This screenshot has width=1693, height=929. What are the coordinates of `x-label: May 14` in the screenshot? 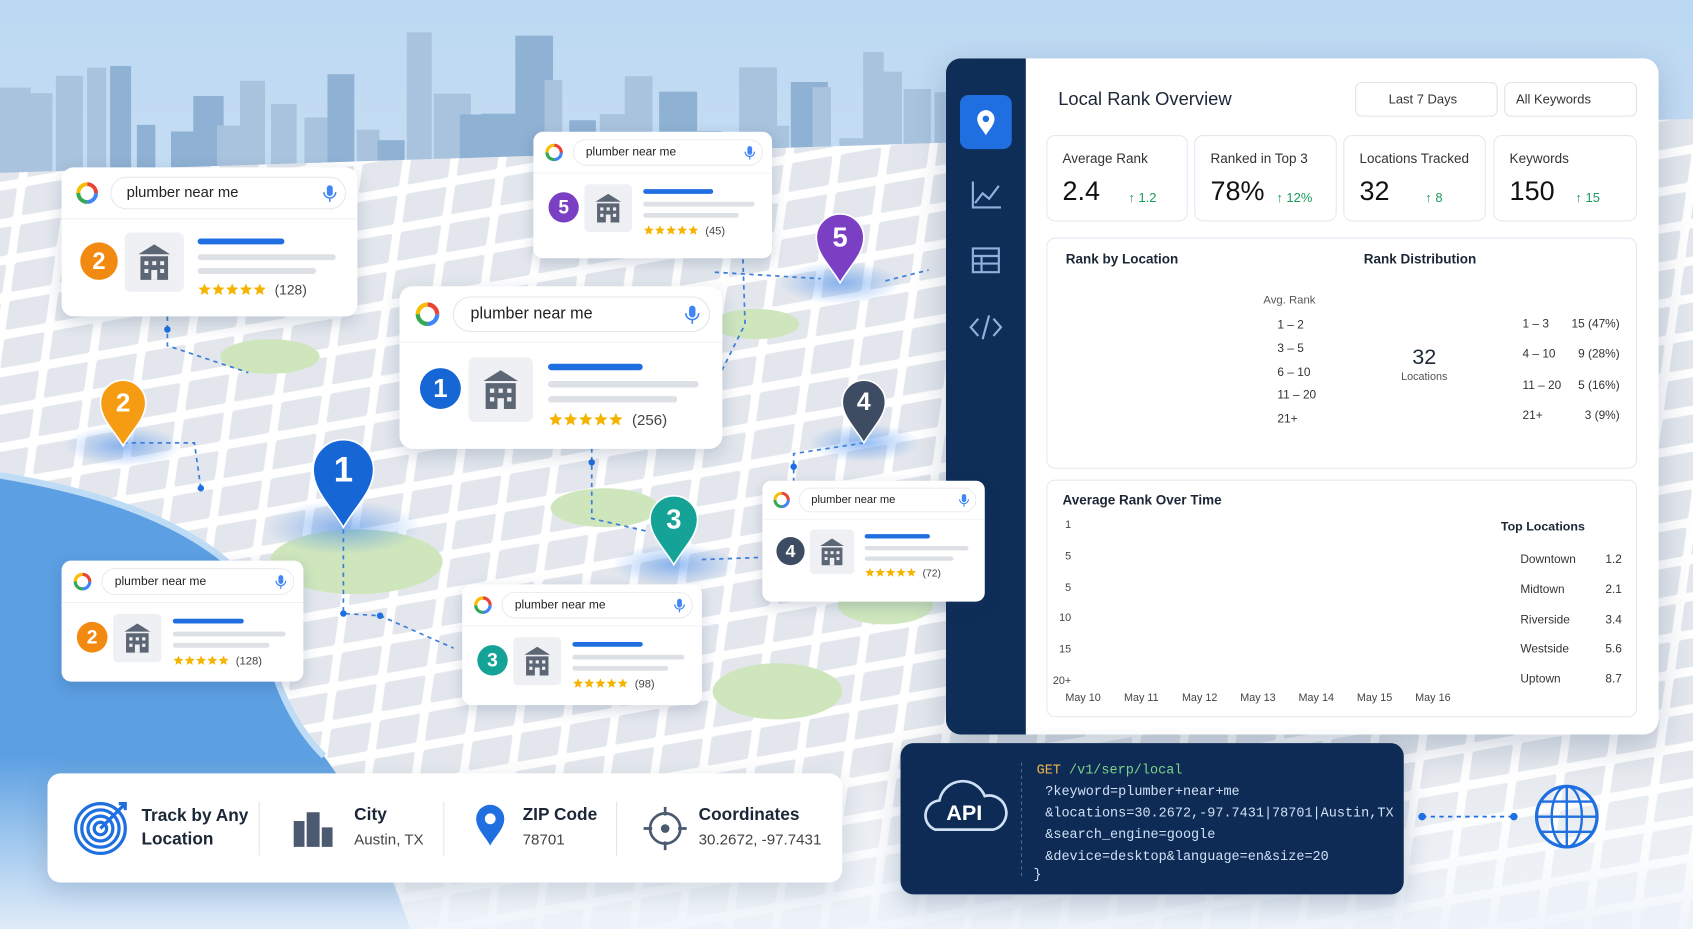 It's located at (1316, 698).